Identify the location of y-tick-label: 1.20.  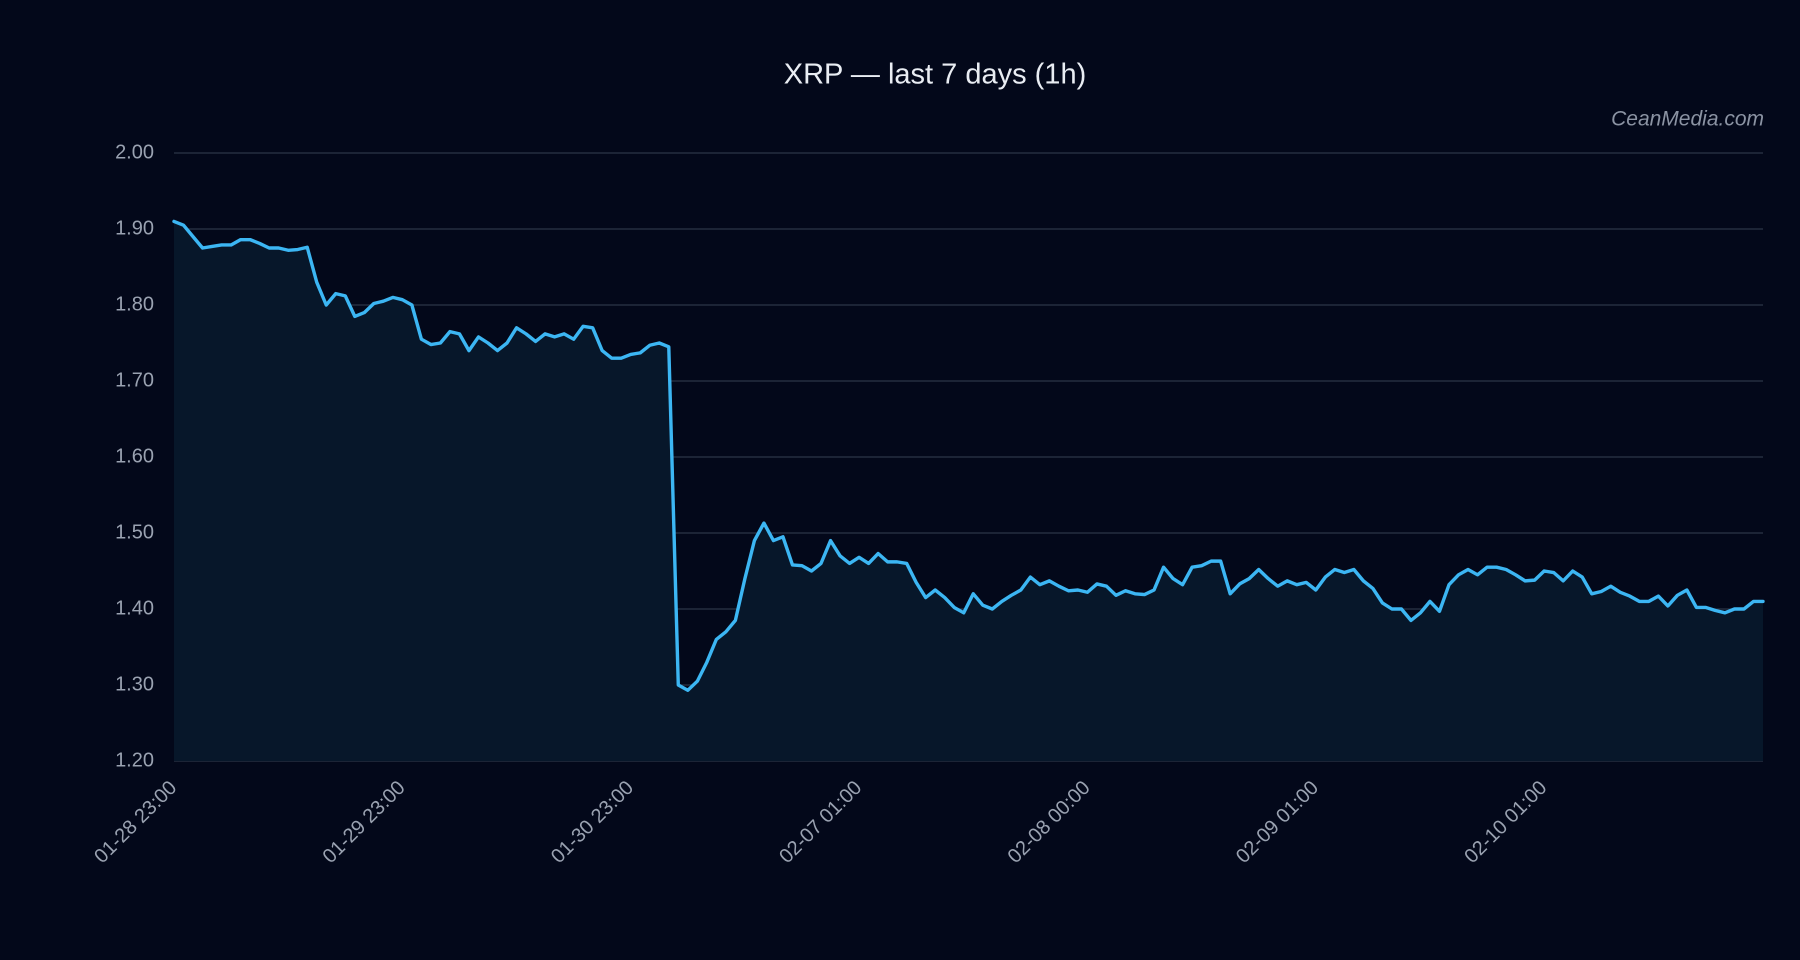
(134, 760).